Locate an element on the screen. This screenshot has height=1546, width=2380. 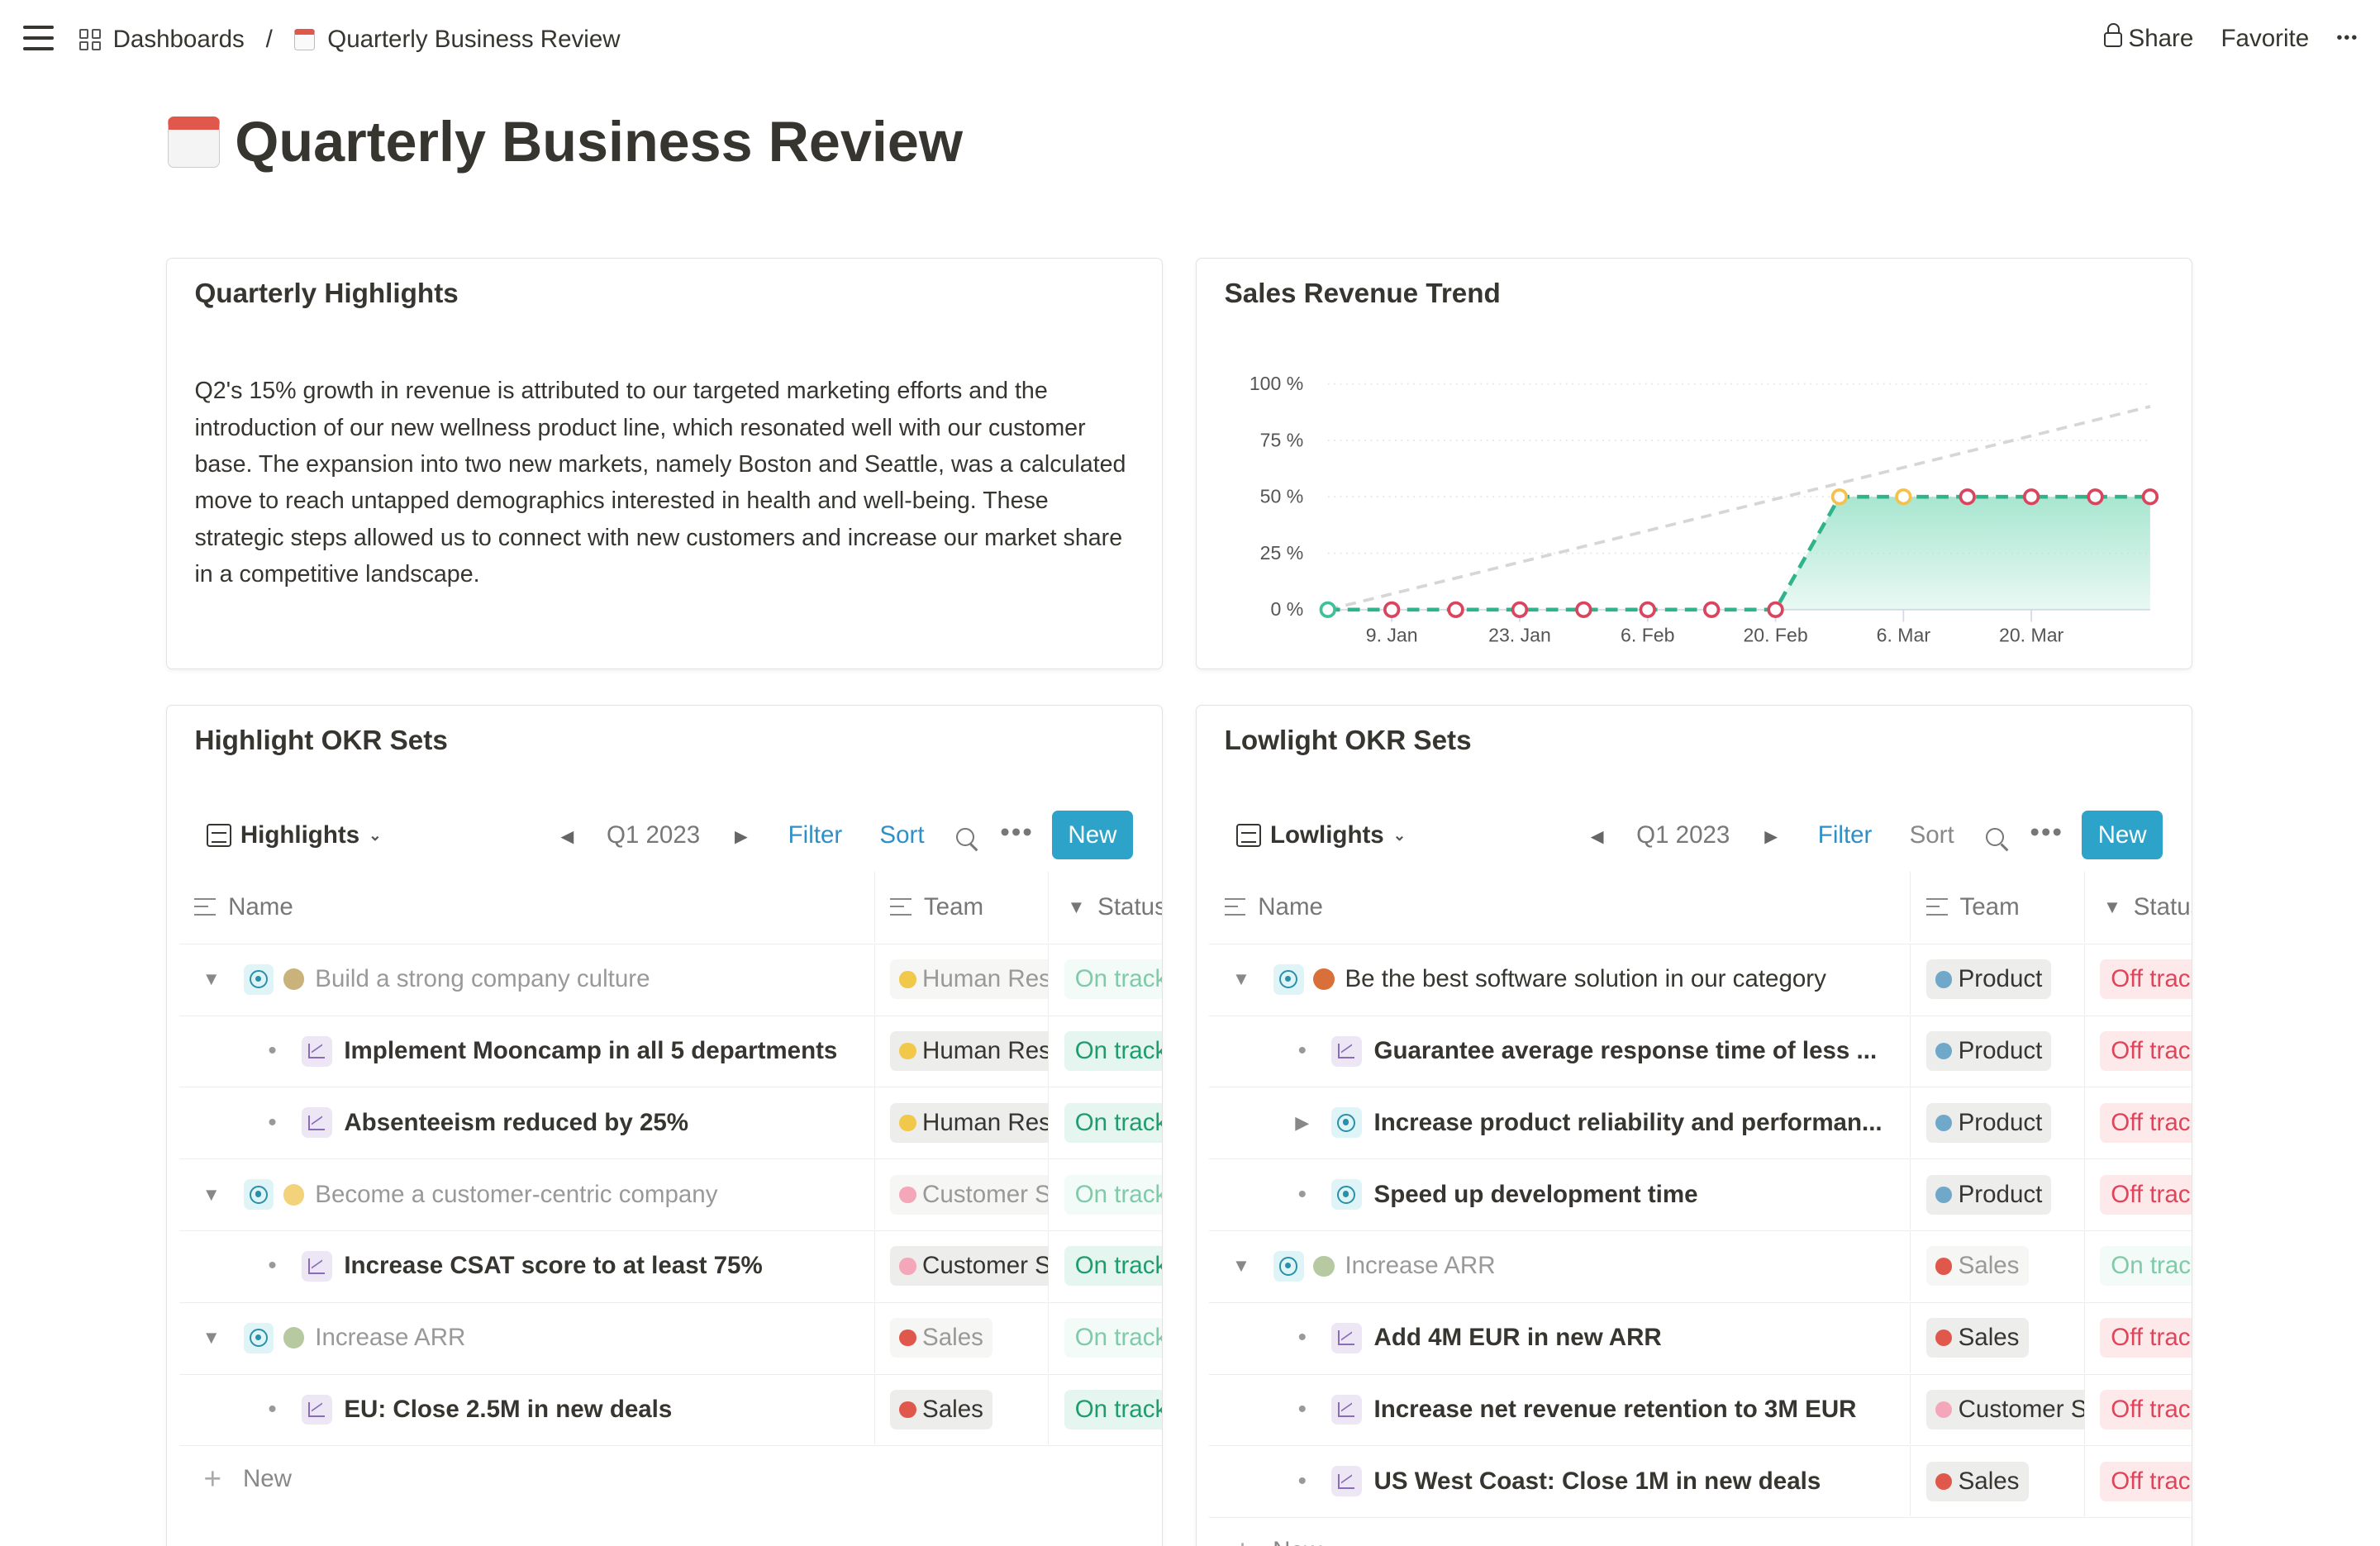
okr-name: US West Coast: Close 1M in new deals is located at coordinates (1597, 1481).